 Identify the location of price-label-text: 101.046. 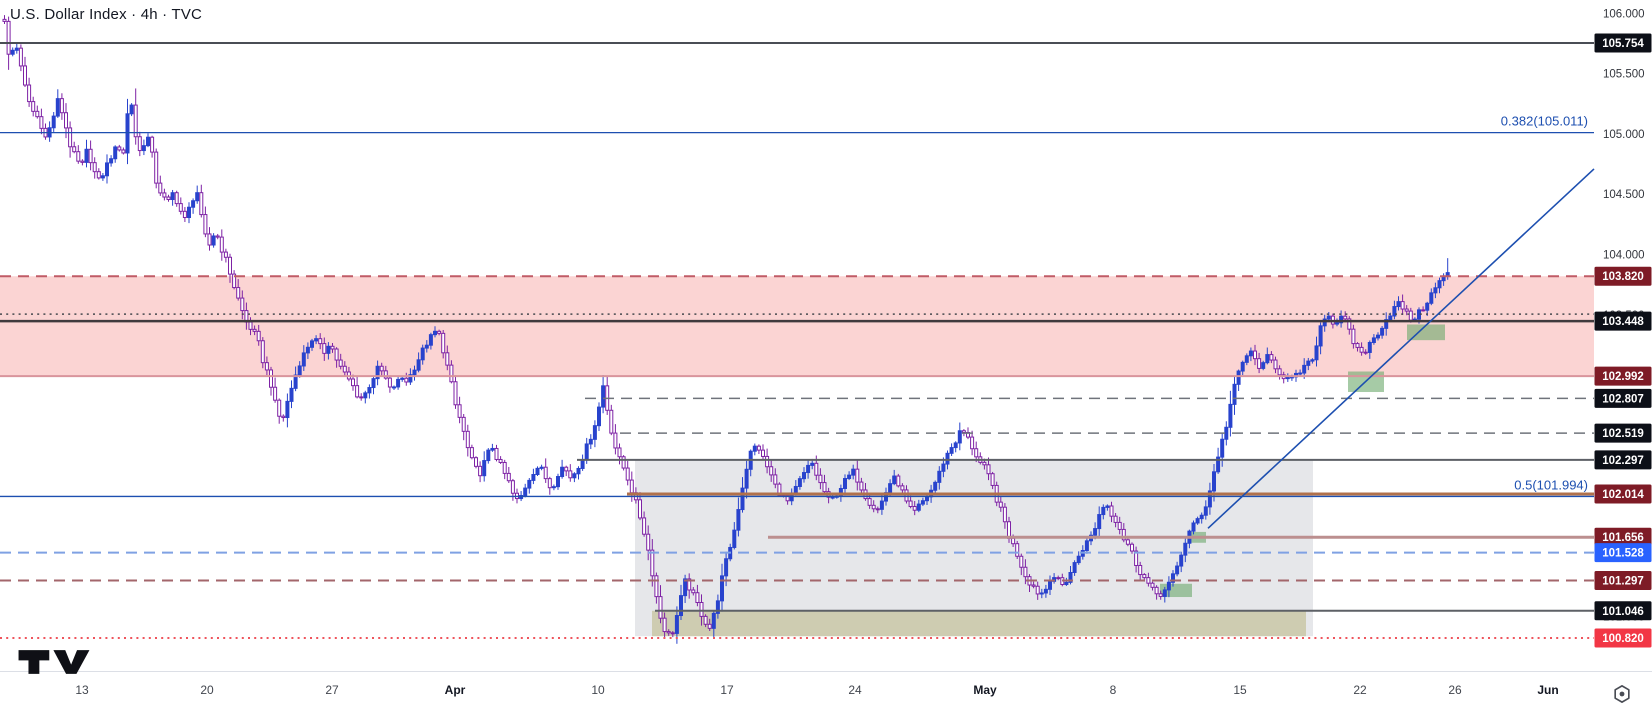
(1623, 612).